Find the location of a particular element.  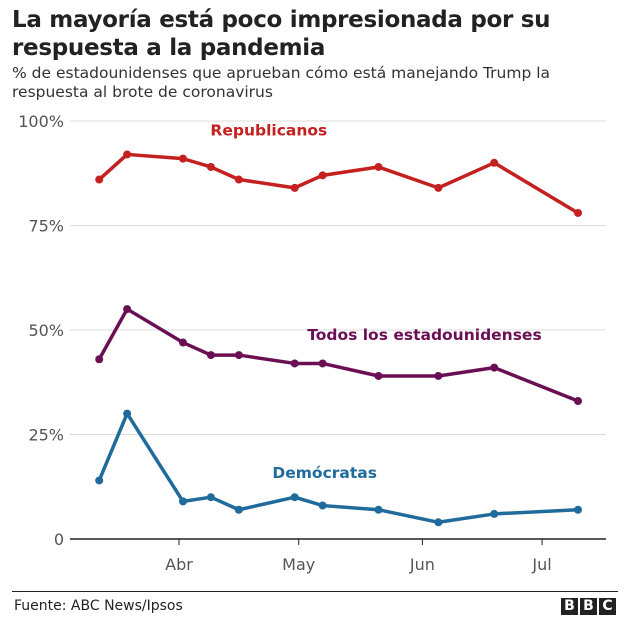

bbc-logo: B B C is located at coordinates (588, 606).